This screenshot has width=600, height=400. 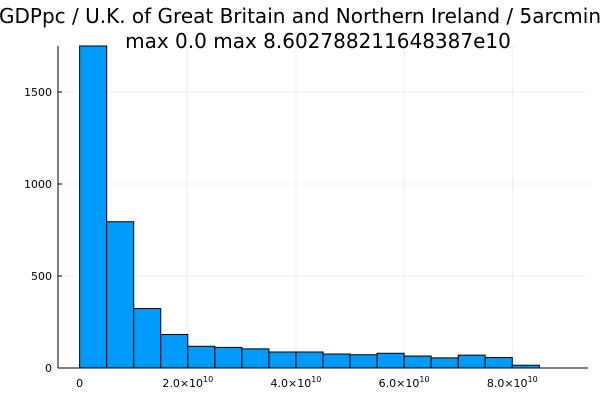 What do you see at coordinates (38, 92) in the screenshot?
I see `y-tick-label: 1500` at bounding box center [38, 92].